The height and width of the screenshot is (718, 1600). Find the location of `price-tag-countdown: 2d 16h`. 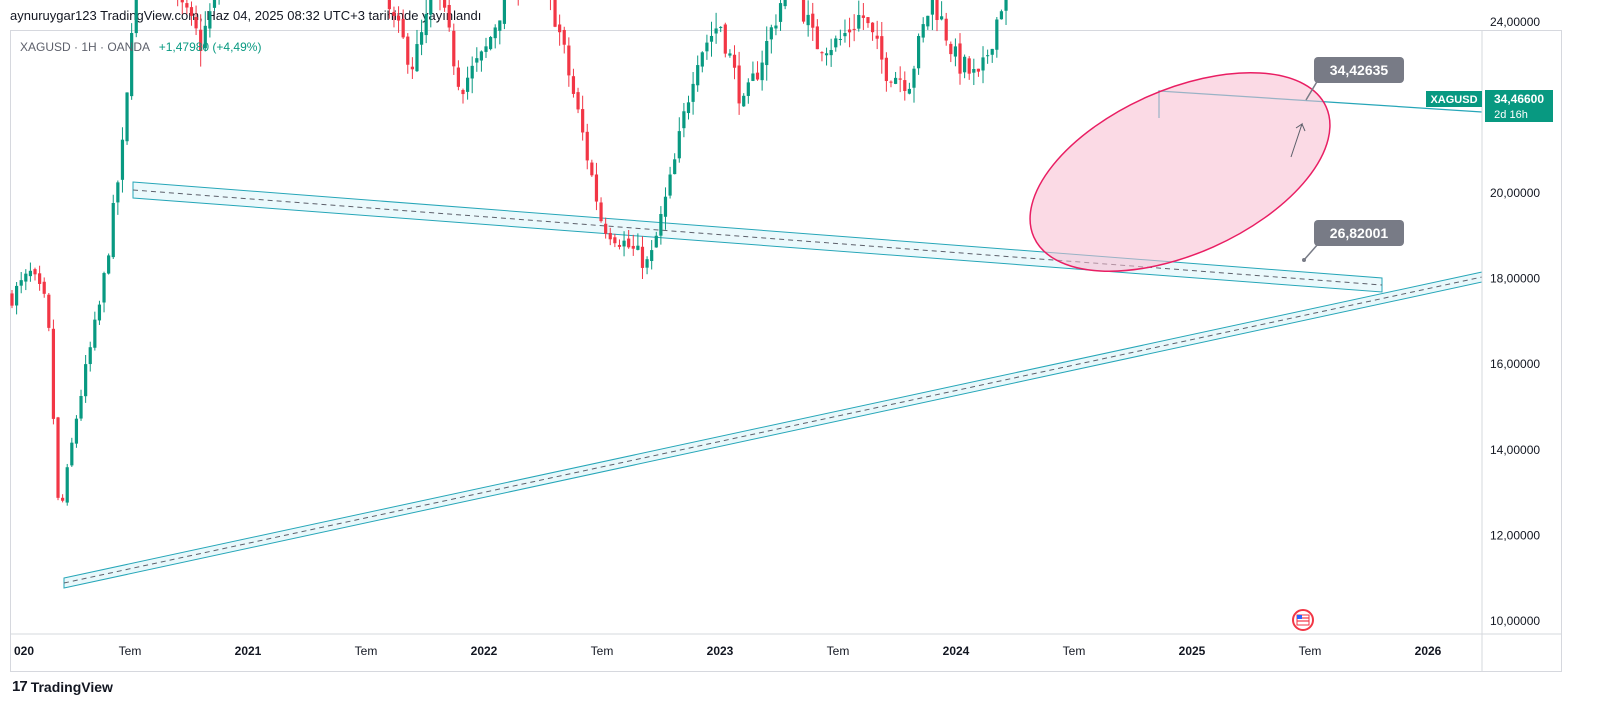

price-tag-countdown: 2d 16h is located at coordinates (1511, 115).